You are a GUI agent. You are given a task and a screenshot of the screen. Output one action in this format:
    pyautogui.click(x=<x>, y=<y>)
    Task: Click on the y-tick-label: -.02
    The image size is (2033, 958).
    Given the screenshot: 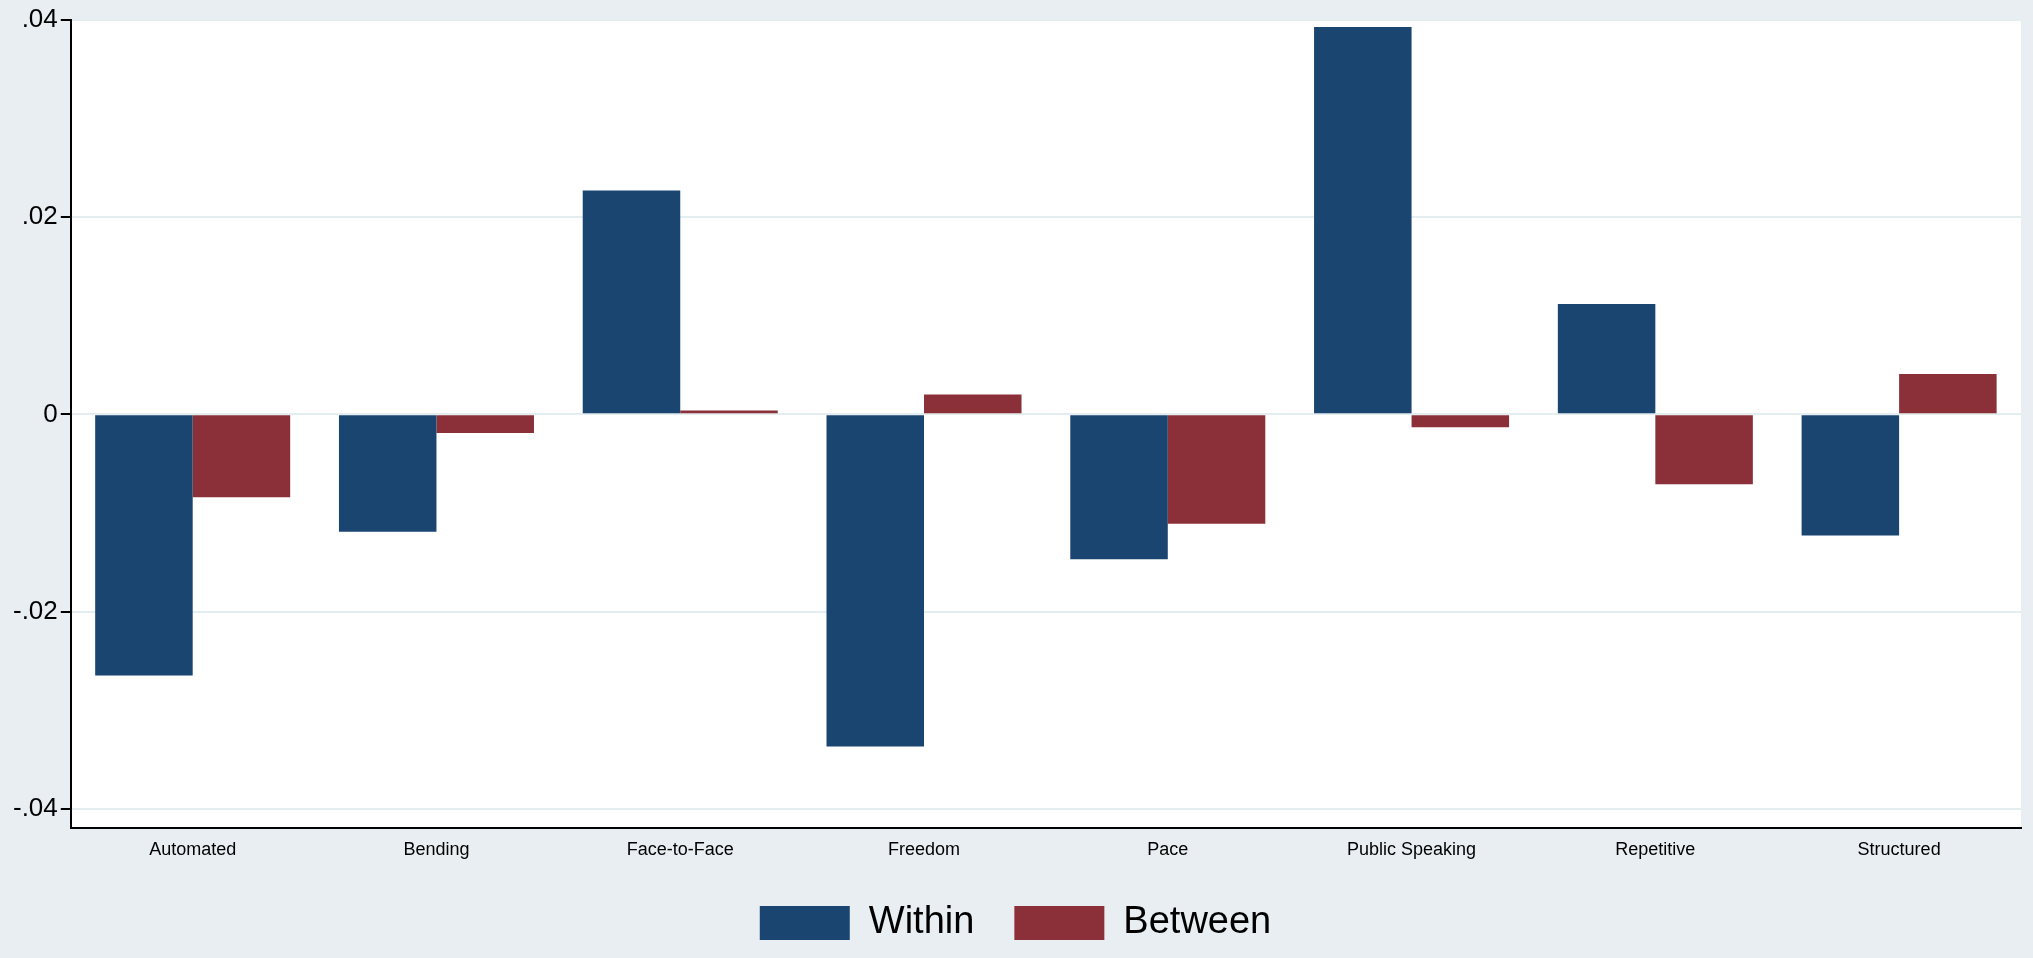 What is the action you would take?
    pyautogui.click(x=35, y=609)
    